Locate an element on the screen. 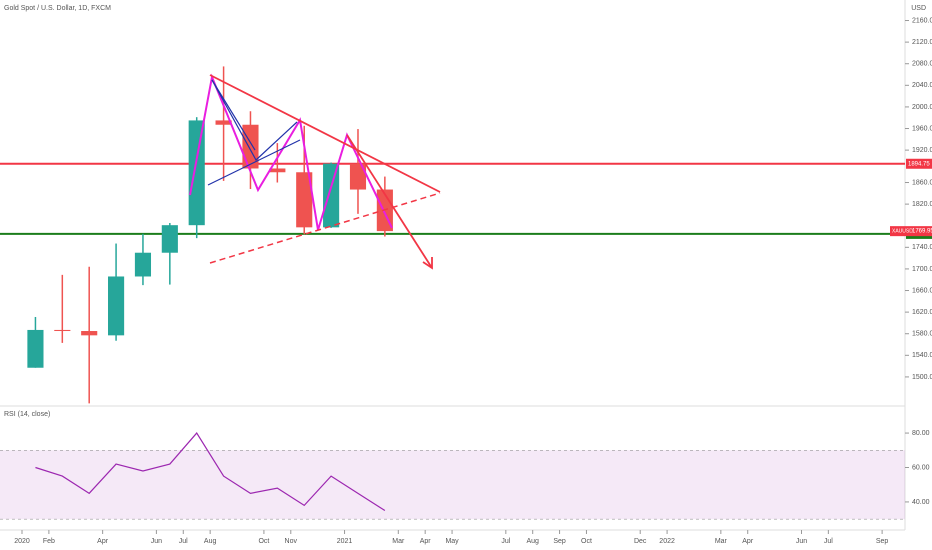 The image size is (932, 550). rsi-y-tick-label: 60.00 is located at coordinates (921, 467).